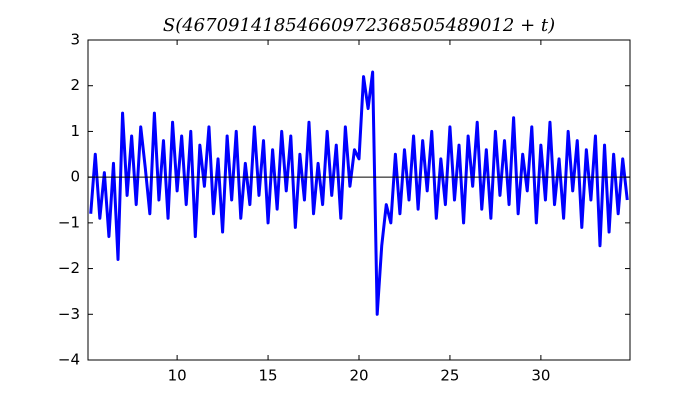 The width and height of the screenshot is (700, 404). What do you see at coordinates (358, 376) in the screenshot?
I see `x-tick-label: 20` at bounding box center [358, 376].